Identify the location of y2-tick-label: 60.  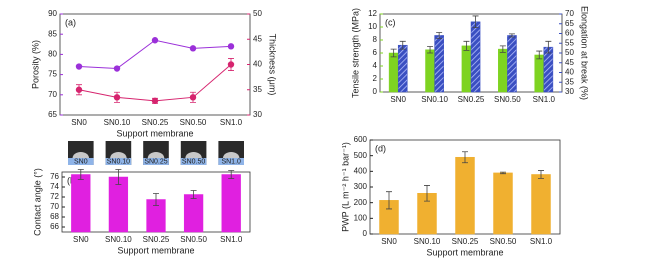
(569, 33).